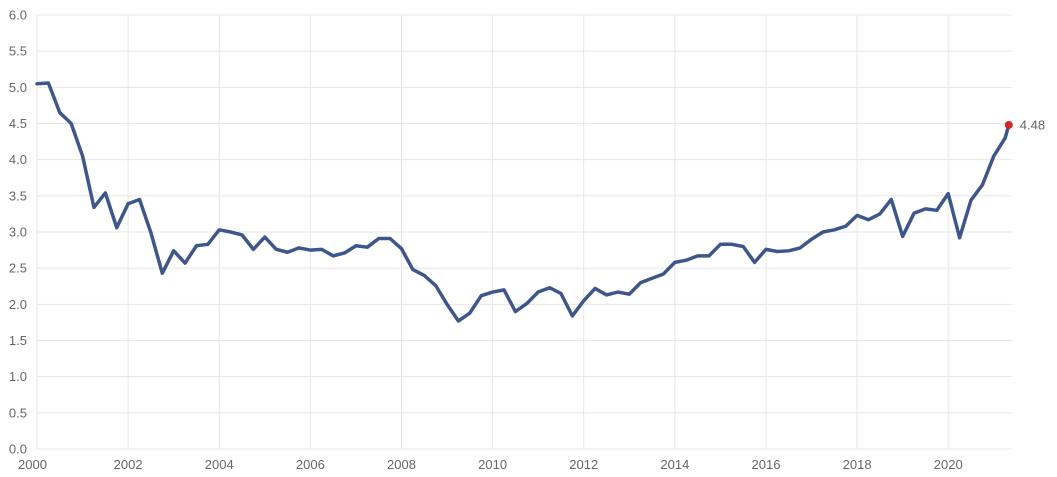 The height and width of the screenshot is (477, 1057). What do you see at coordinates (18, 51) in the screenshot?
I see `y-tick-label: 5.5` at bounding box center [18, 51].